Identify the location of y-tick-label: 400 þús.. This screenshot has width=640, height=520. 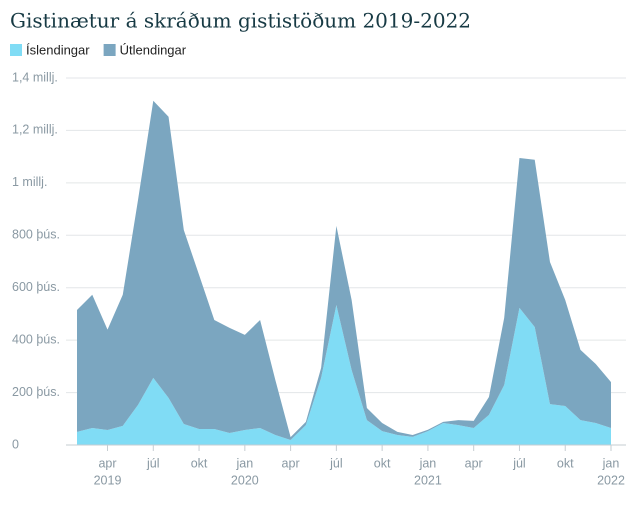
(36, 339).